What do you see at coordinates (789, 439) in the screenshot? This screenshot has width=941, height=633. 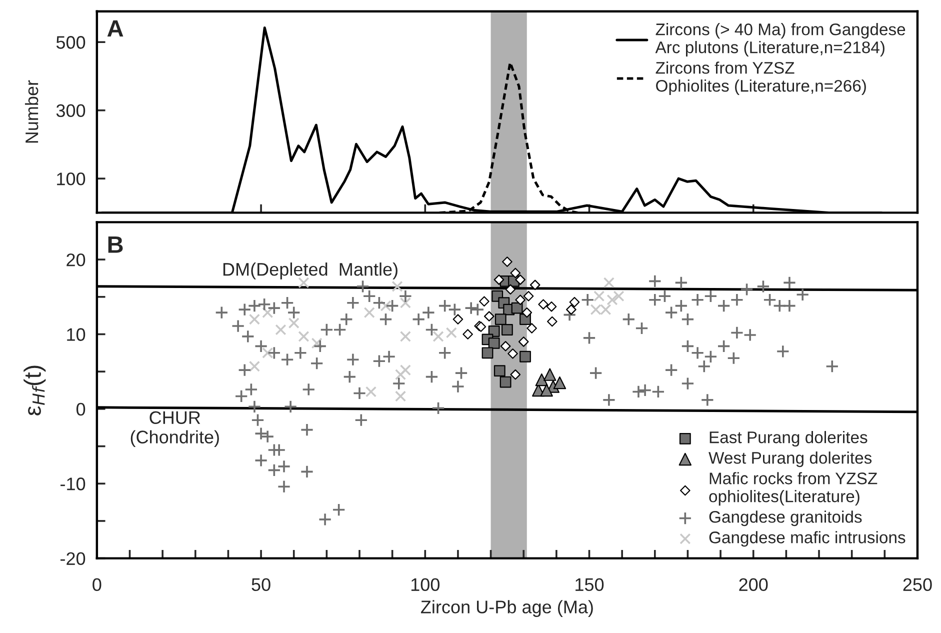 I see `legend-label: East Purang dolerites` at bounding box center [789, 439].